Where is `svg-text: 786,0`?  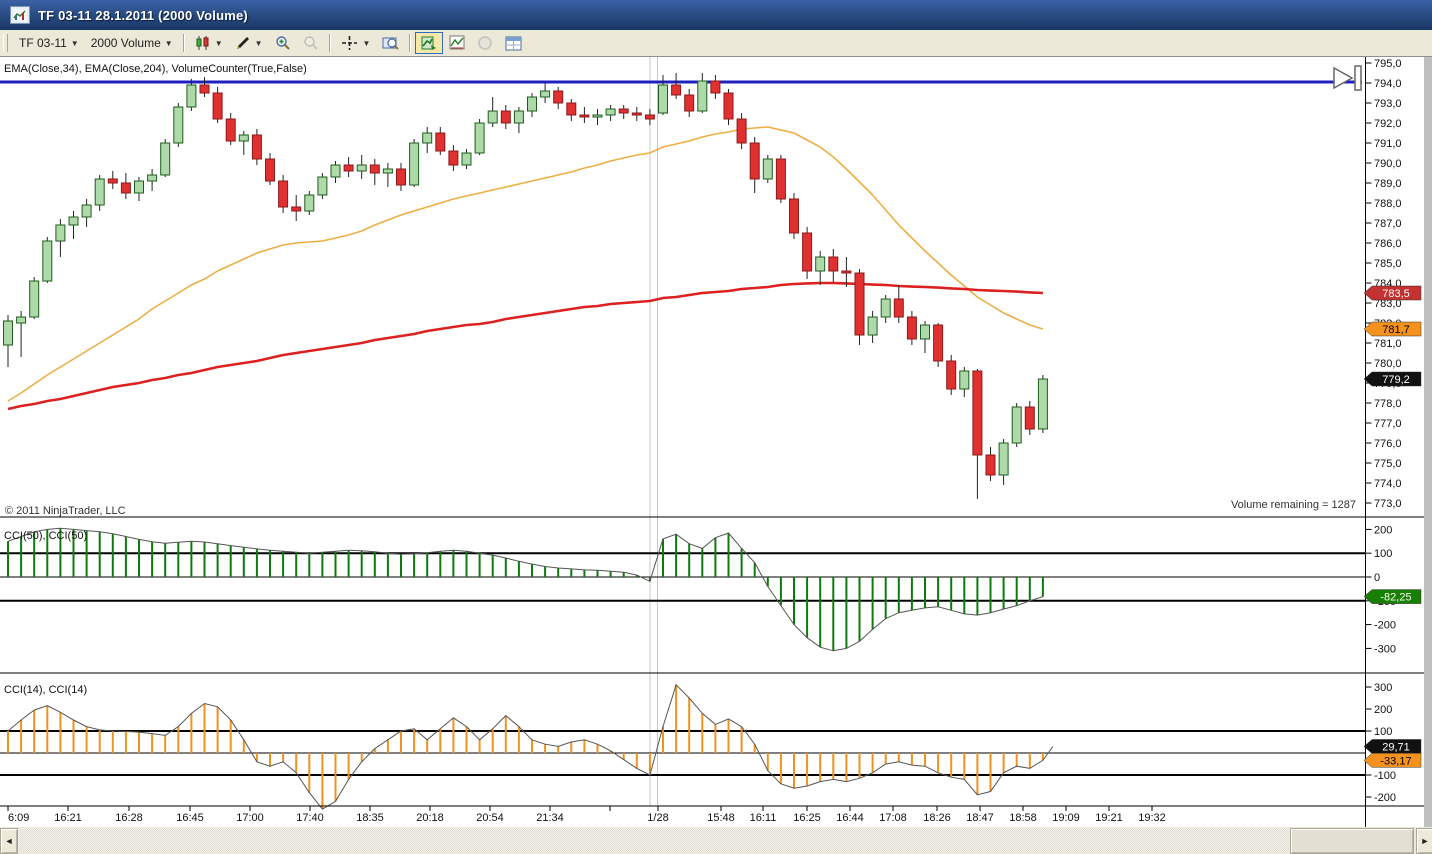 svg-text: 786,0 is located at coordinates (1388, 244).